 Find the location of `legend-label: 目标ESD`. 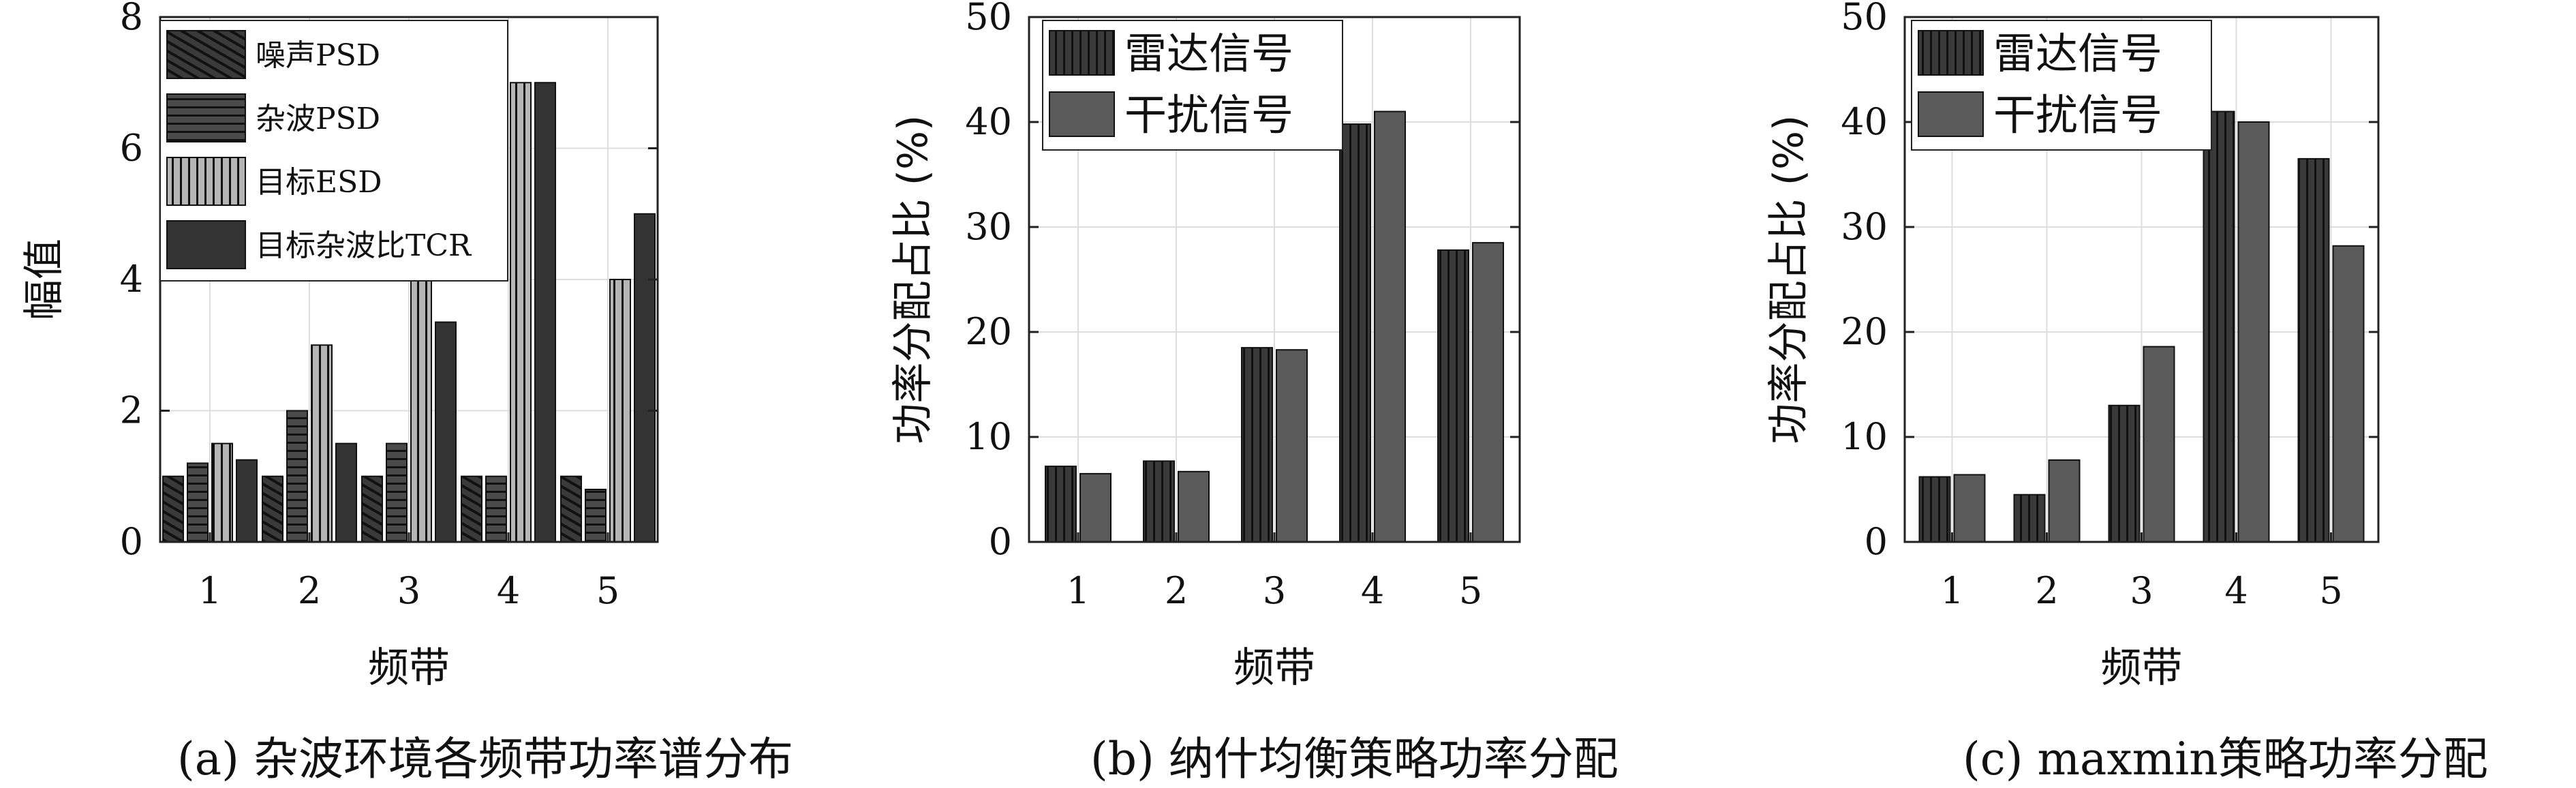

legend-label: 目标ESD is located at coordinates (319, 182).